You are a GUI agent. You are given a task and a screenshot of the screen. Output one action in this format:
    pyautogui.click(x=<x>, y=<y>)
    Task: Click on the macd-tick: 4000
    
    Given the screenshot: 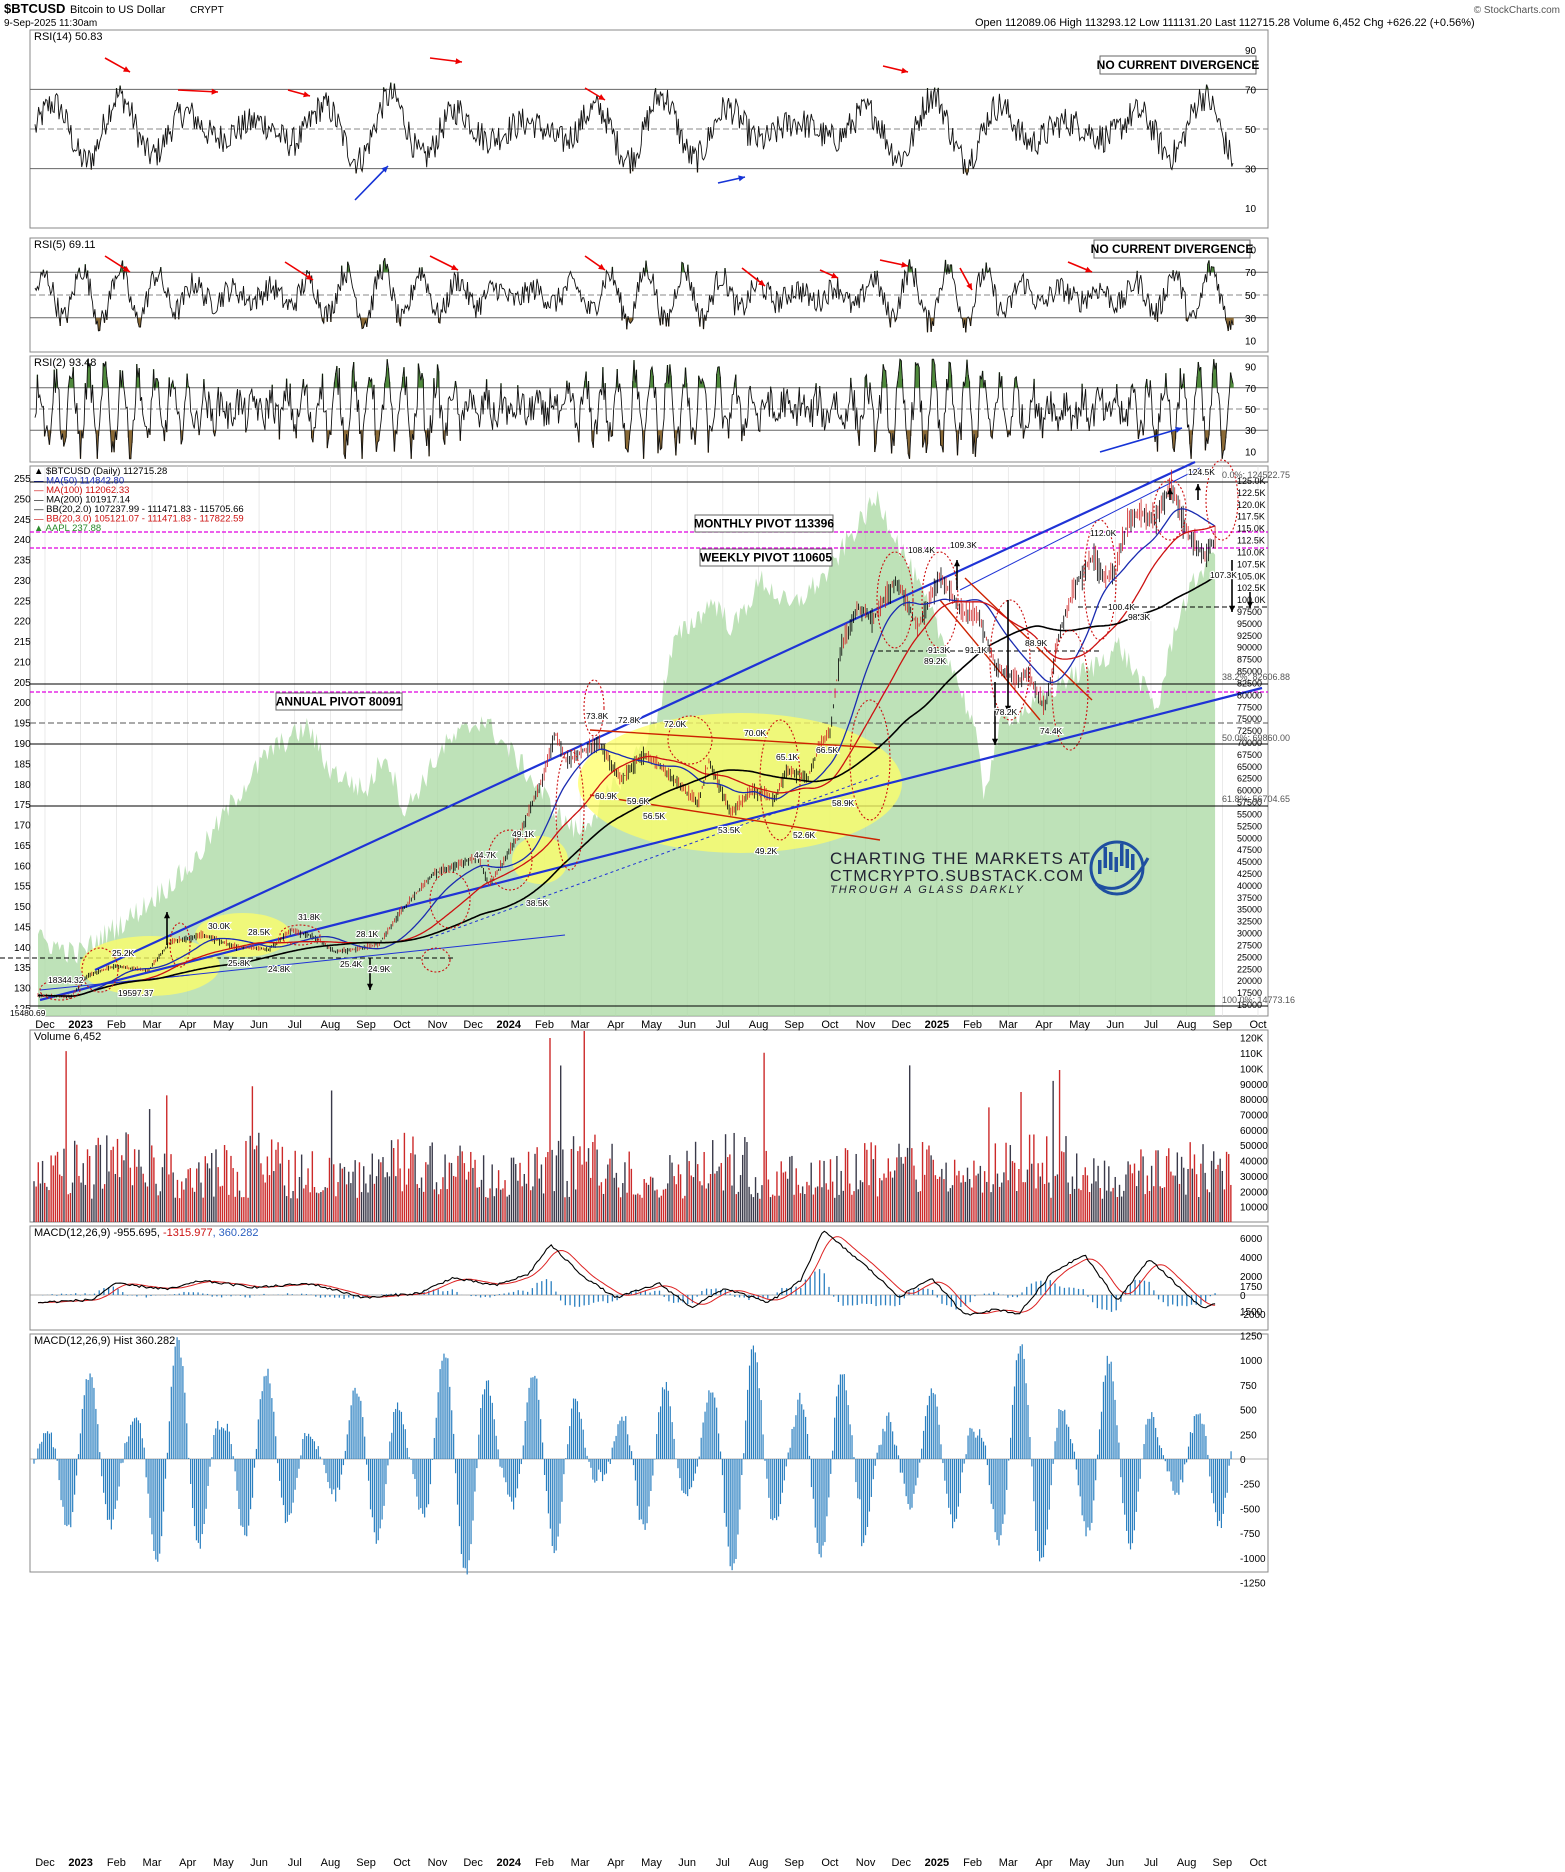 What is the action you would take?
    pyautogui.click(x=1251, y=1258)
    